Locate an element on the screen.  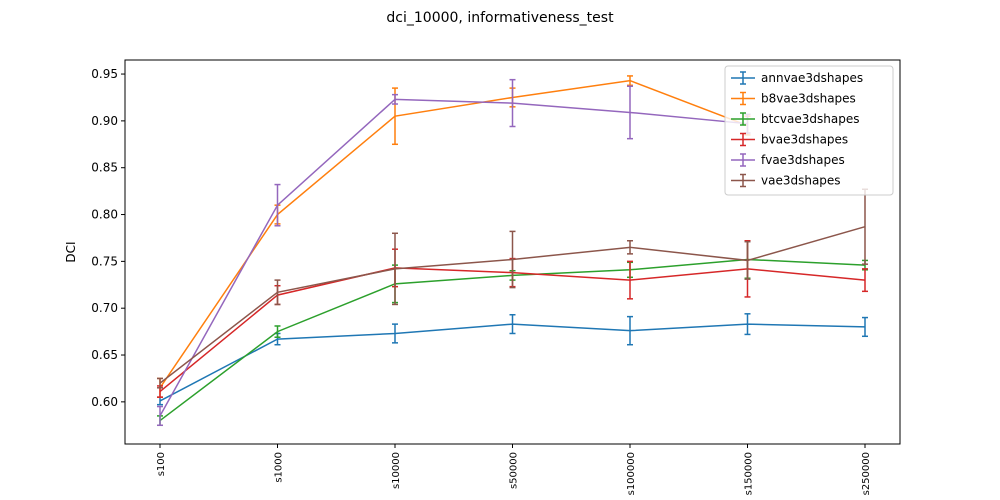
x-tick-label: s250000 is located at coordinates (866, 473).